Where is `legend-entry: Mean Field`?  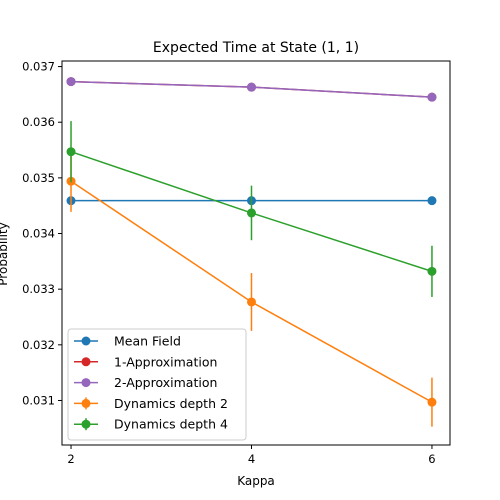 legend-entry: Mean Field is located at coordinates (127, 341).